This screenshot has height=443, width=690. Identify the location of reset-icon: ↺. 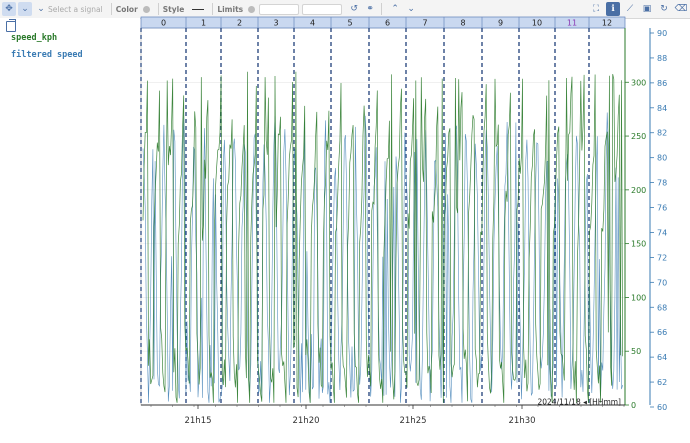
(354, 9).